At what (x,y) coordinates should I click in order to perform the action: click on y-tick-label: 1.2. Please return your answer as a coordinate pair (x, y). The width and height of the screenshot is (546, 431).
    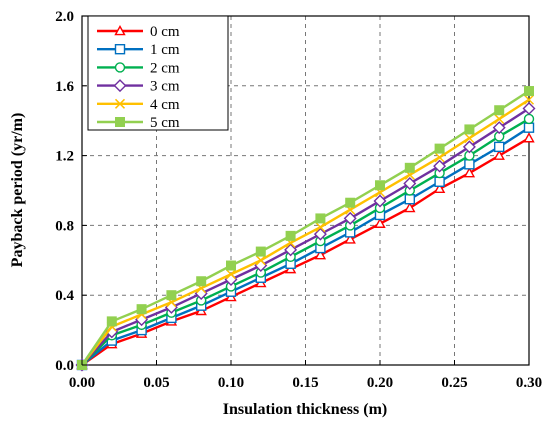
    Looking at the image, I should click on (64, 157).